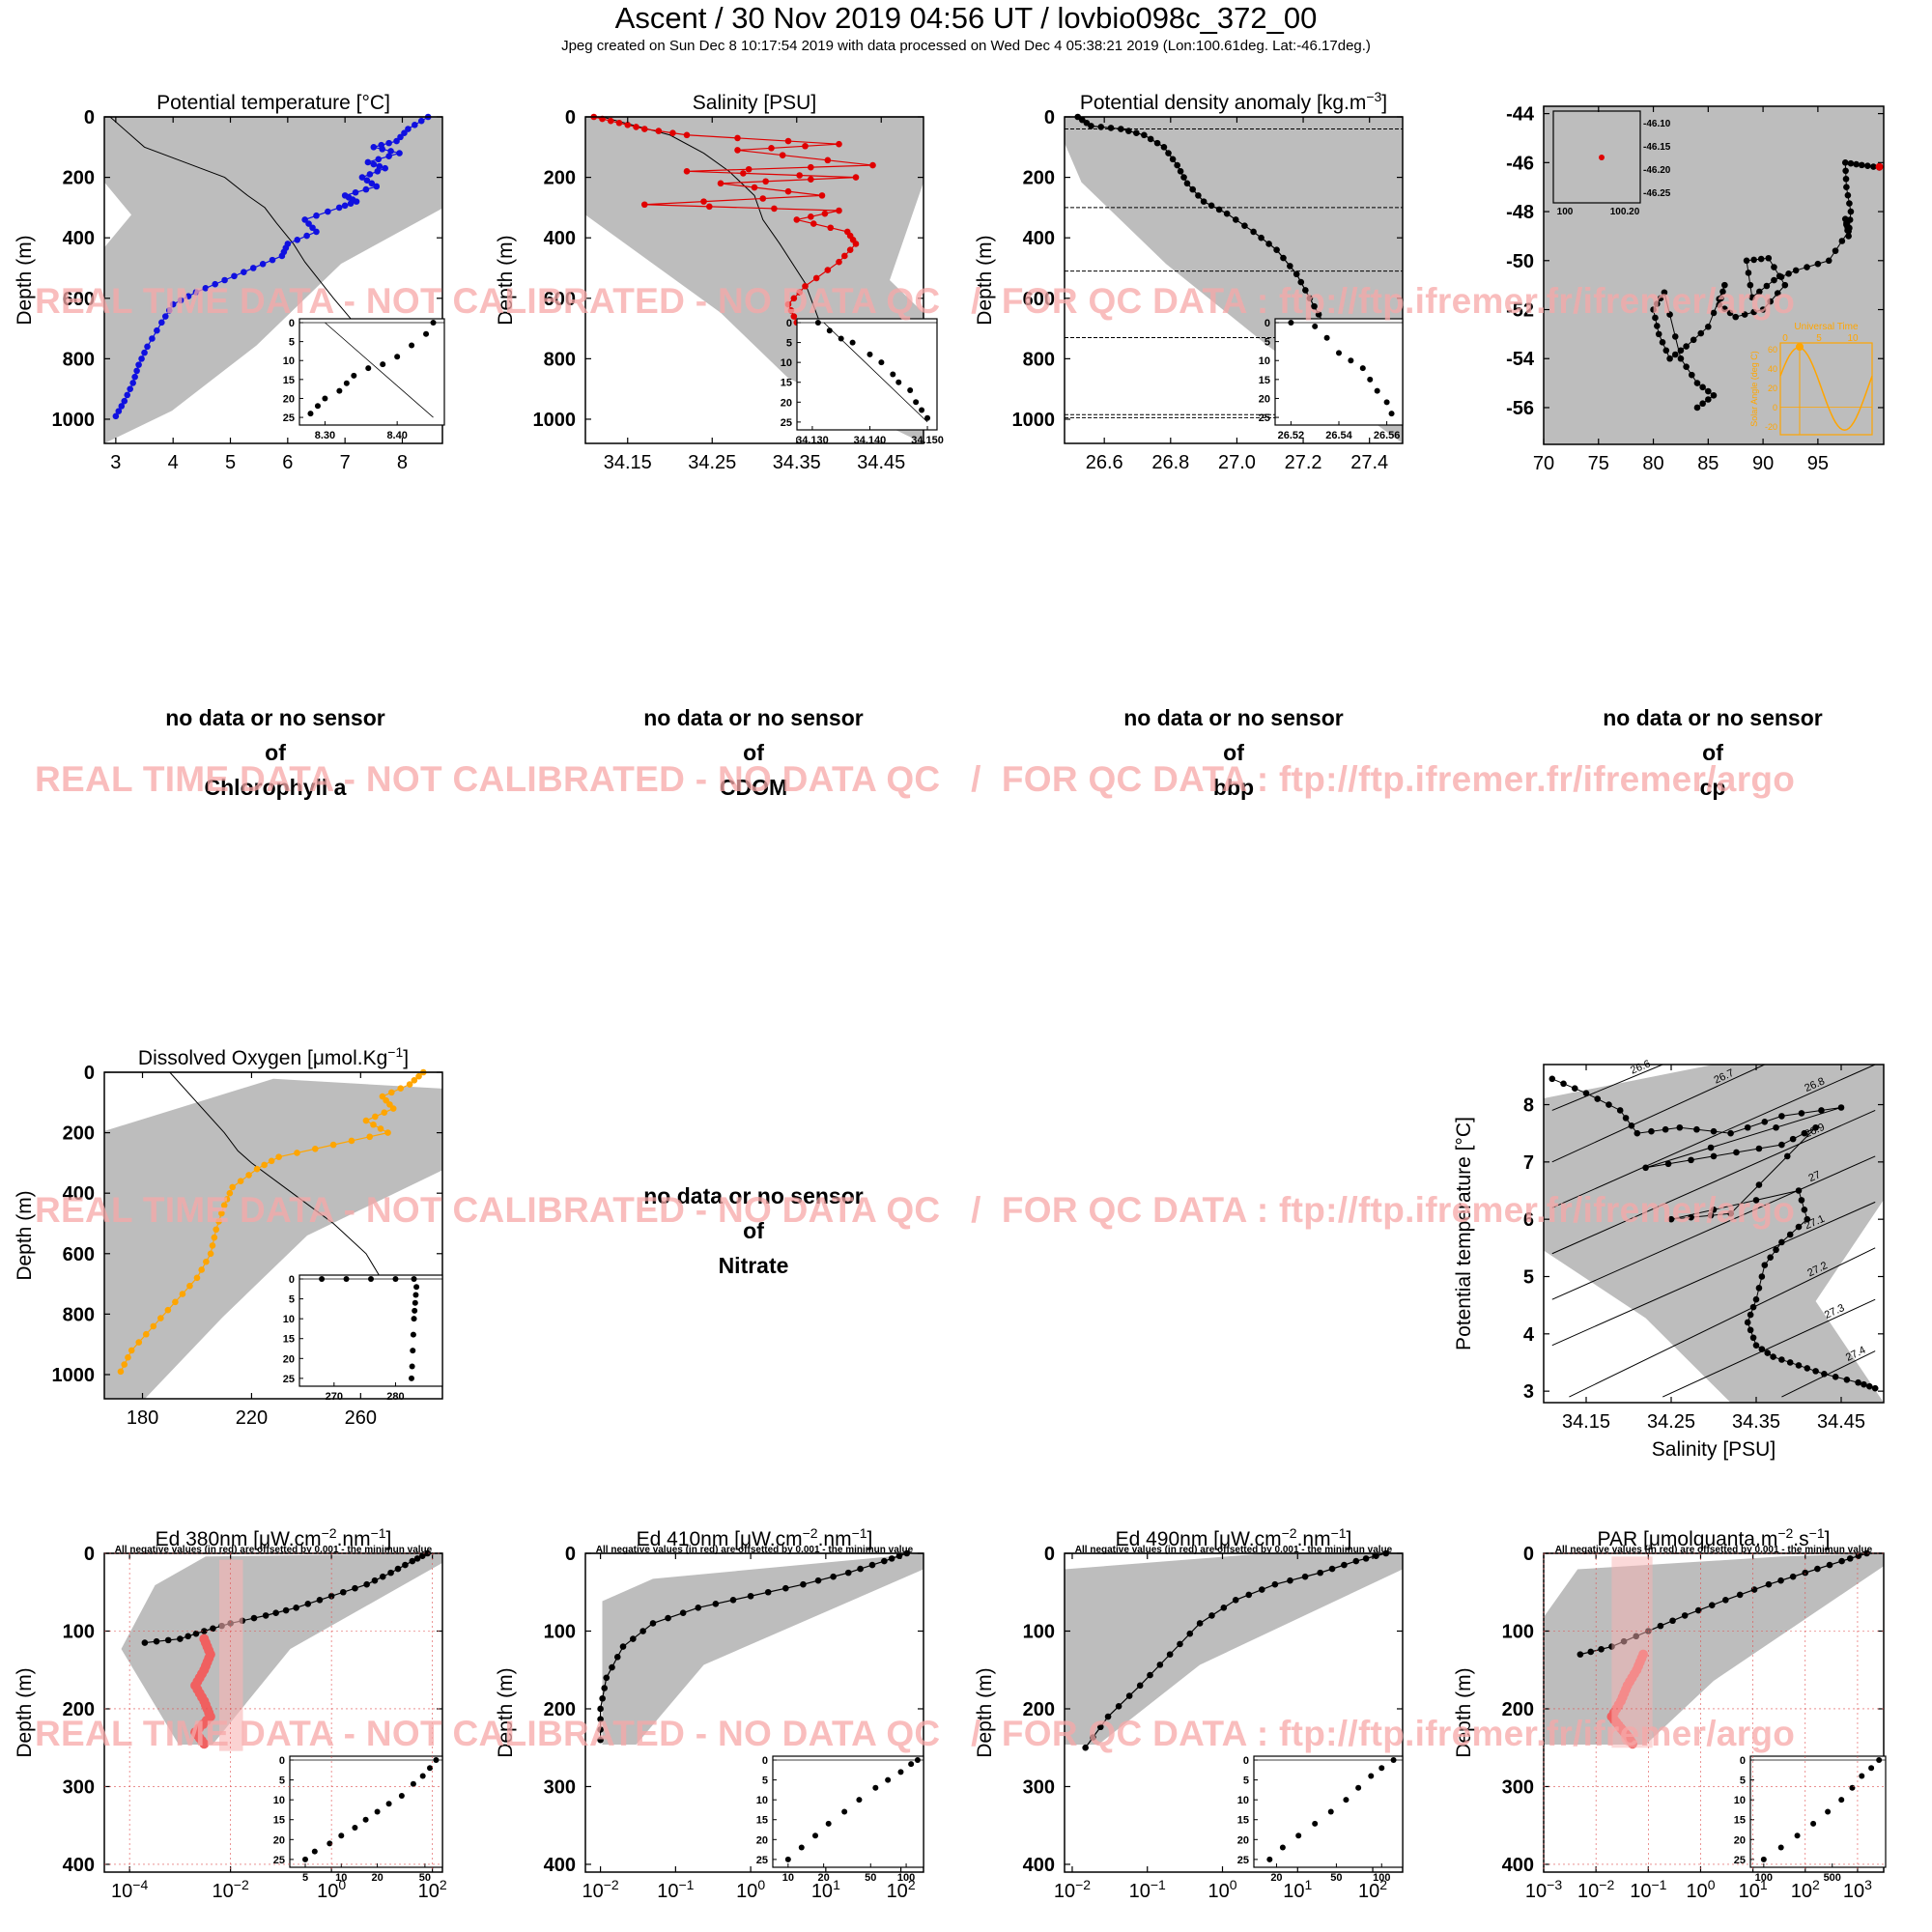  Describe the element at coordinates (1775, 407) in the screenshot. I see `solar-inset-y-label: 0` at that location.